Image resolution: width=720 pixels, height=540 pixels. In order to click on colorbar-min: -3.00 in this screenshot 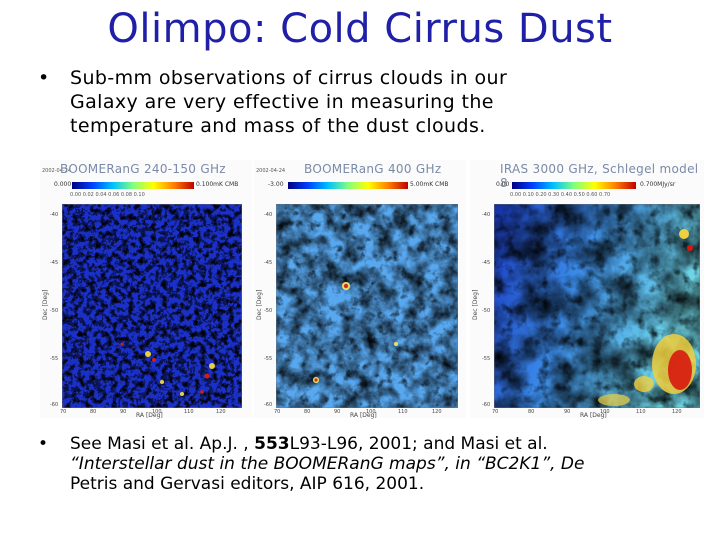, I will do `click(276, 184)`.